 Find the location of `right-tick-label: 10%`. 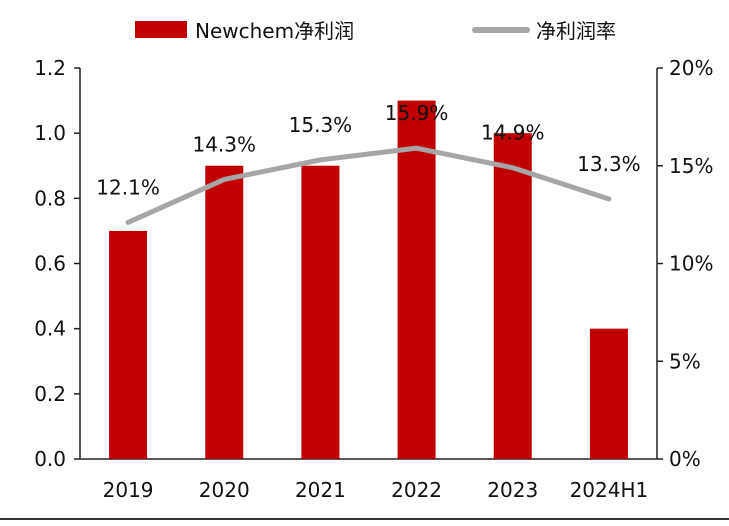

right-tick-label: 10% is located at coordinates (691, 264).